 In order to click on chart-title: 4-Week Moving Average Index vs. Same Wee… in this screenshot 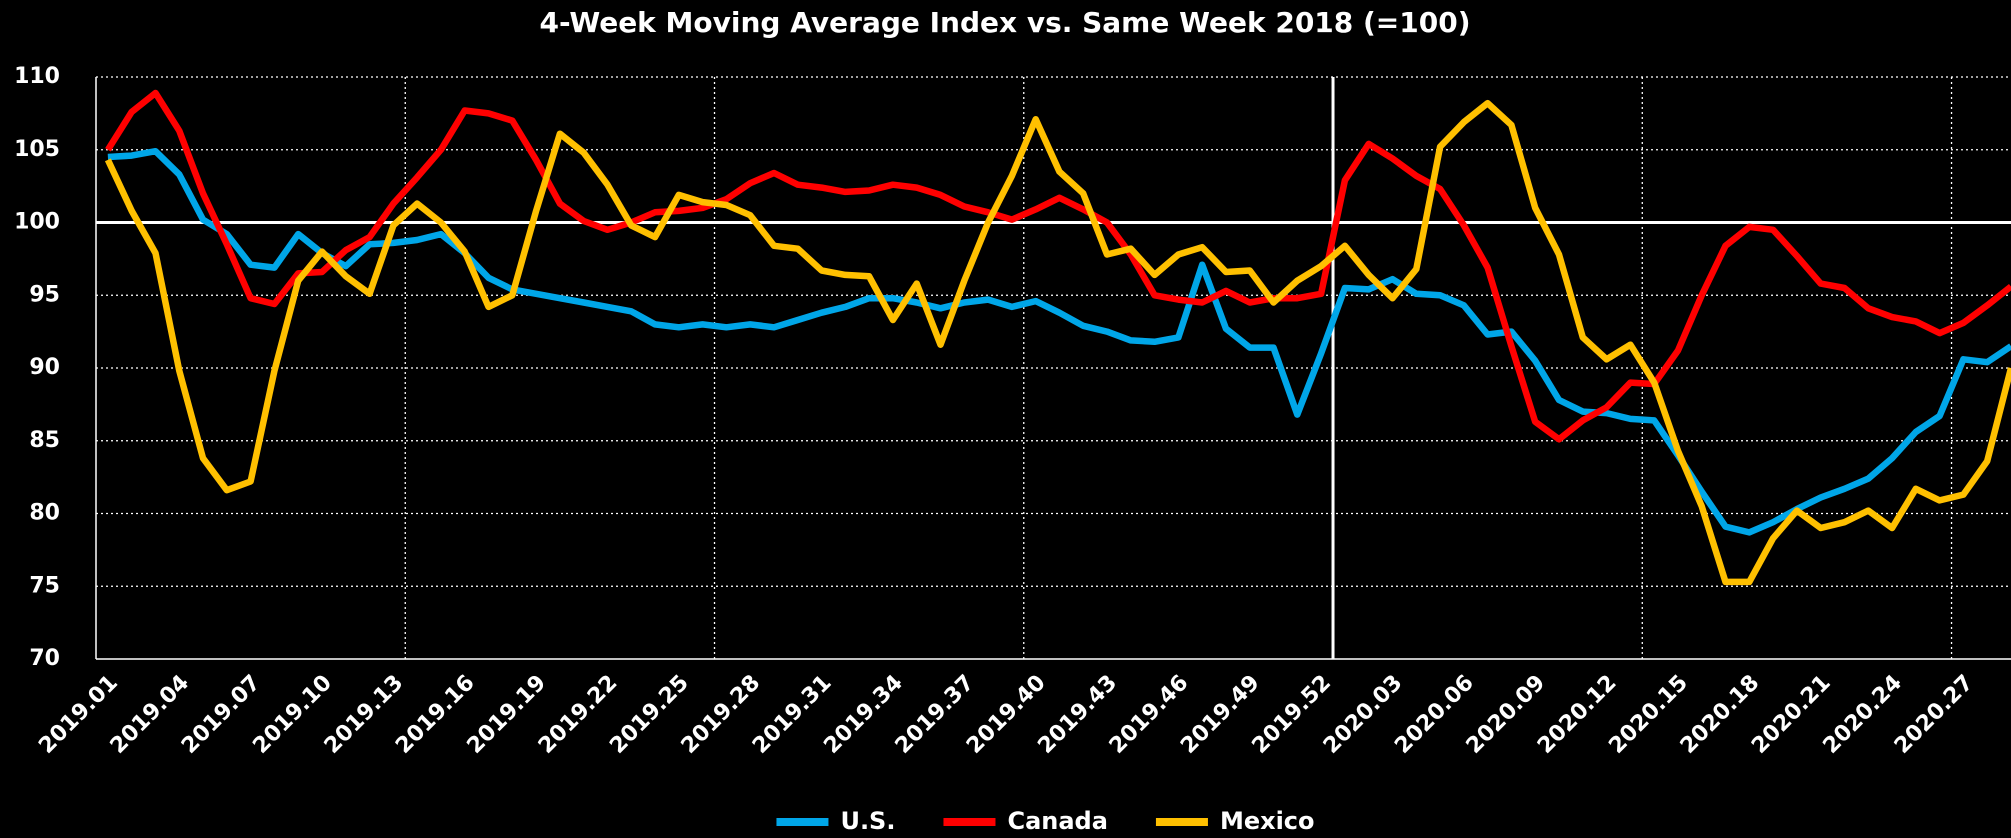, I will do `click(1004, 22)`.